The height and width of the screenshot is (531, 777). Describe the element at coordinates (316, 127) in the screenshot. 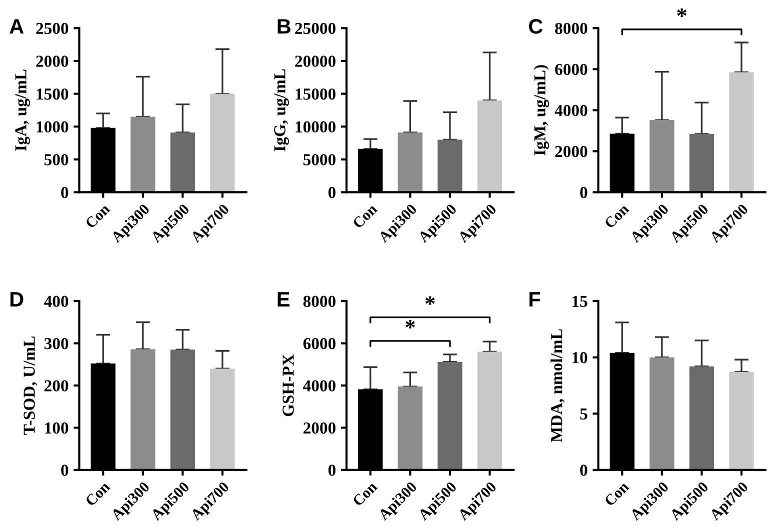

I see `y-tick-label: 10000` at that location.